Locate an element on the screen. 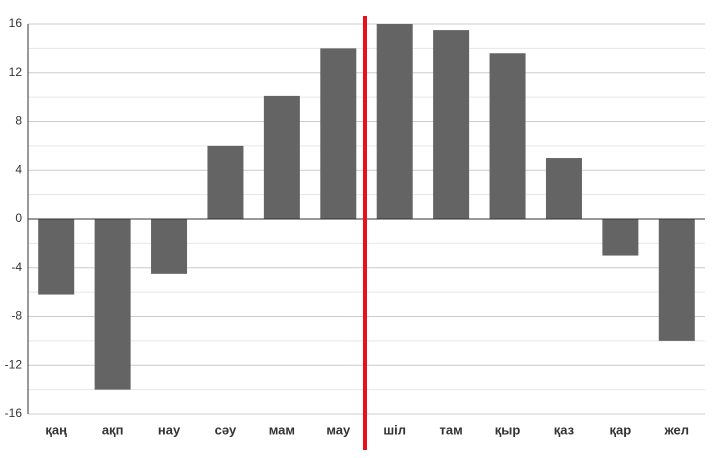 The width and height of the screenshot is (713, 458). x-tick-label: ақп is located at coordinates (113, 429).